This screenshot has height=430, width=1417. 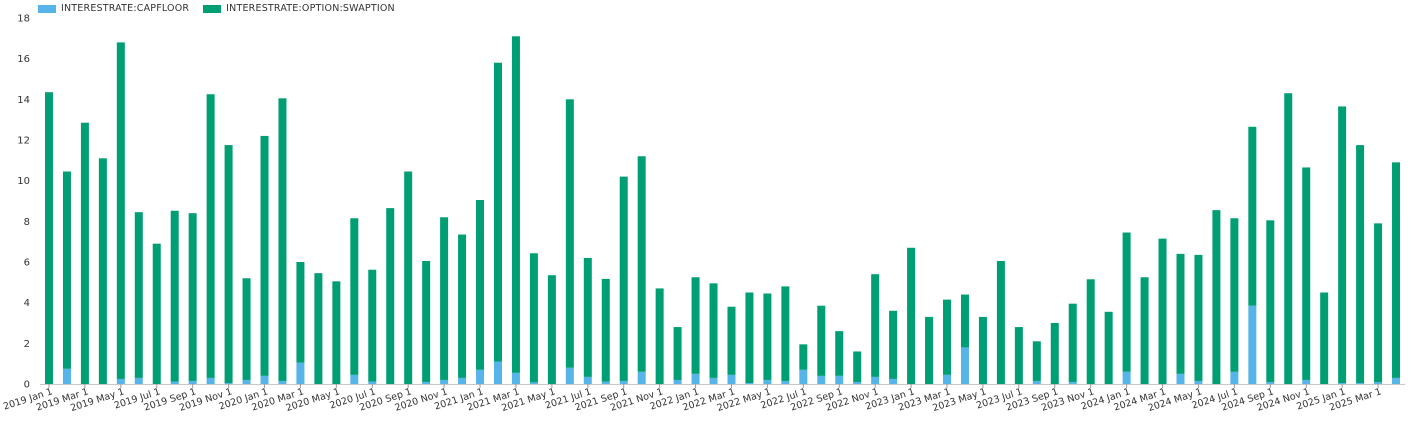 I want to click on y-tick-label: 8, so click(x=27, y=222).